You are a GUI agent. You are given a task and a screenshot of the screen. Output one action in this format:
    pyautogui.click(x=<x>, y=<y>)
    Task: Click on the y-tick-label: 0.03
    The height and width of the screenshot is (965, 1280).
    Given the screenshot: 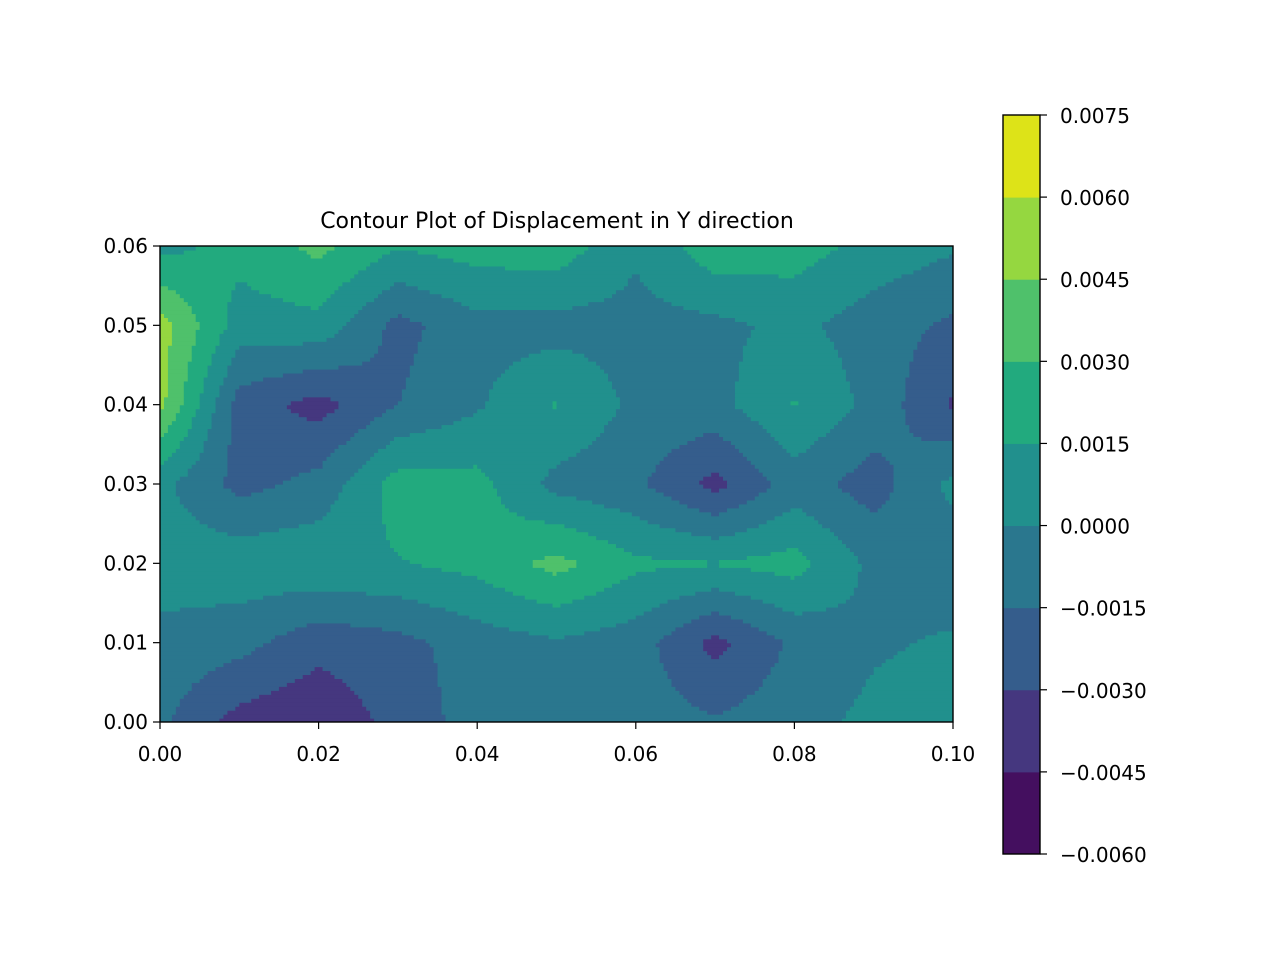 What is the action you would take?
    pyautogui.click(x=125, y=484)
    